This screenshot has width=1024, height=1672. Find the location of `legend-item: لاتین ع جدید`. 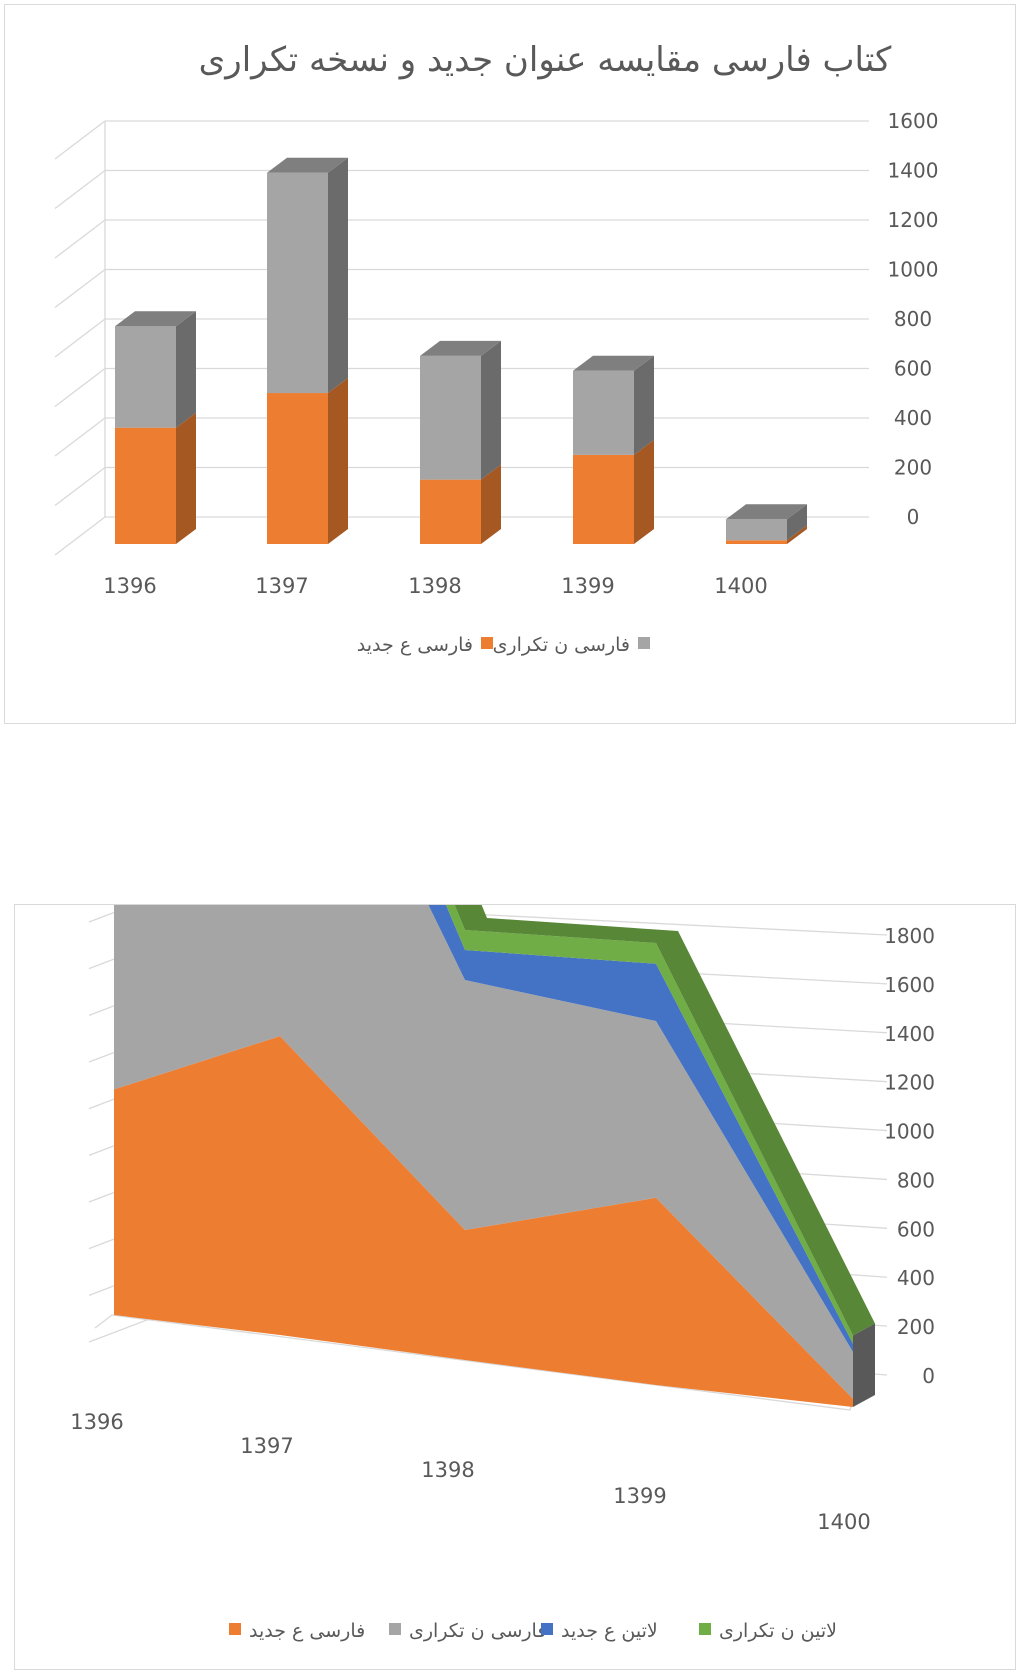

legend-item: لاتین ع جدید is located at coordinates (599, 1631).